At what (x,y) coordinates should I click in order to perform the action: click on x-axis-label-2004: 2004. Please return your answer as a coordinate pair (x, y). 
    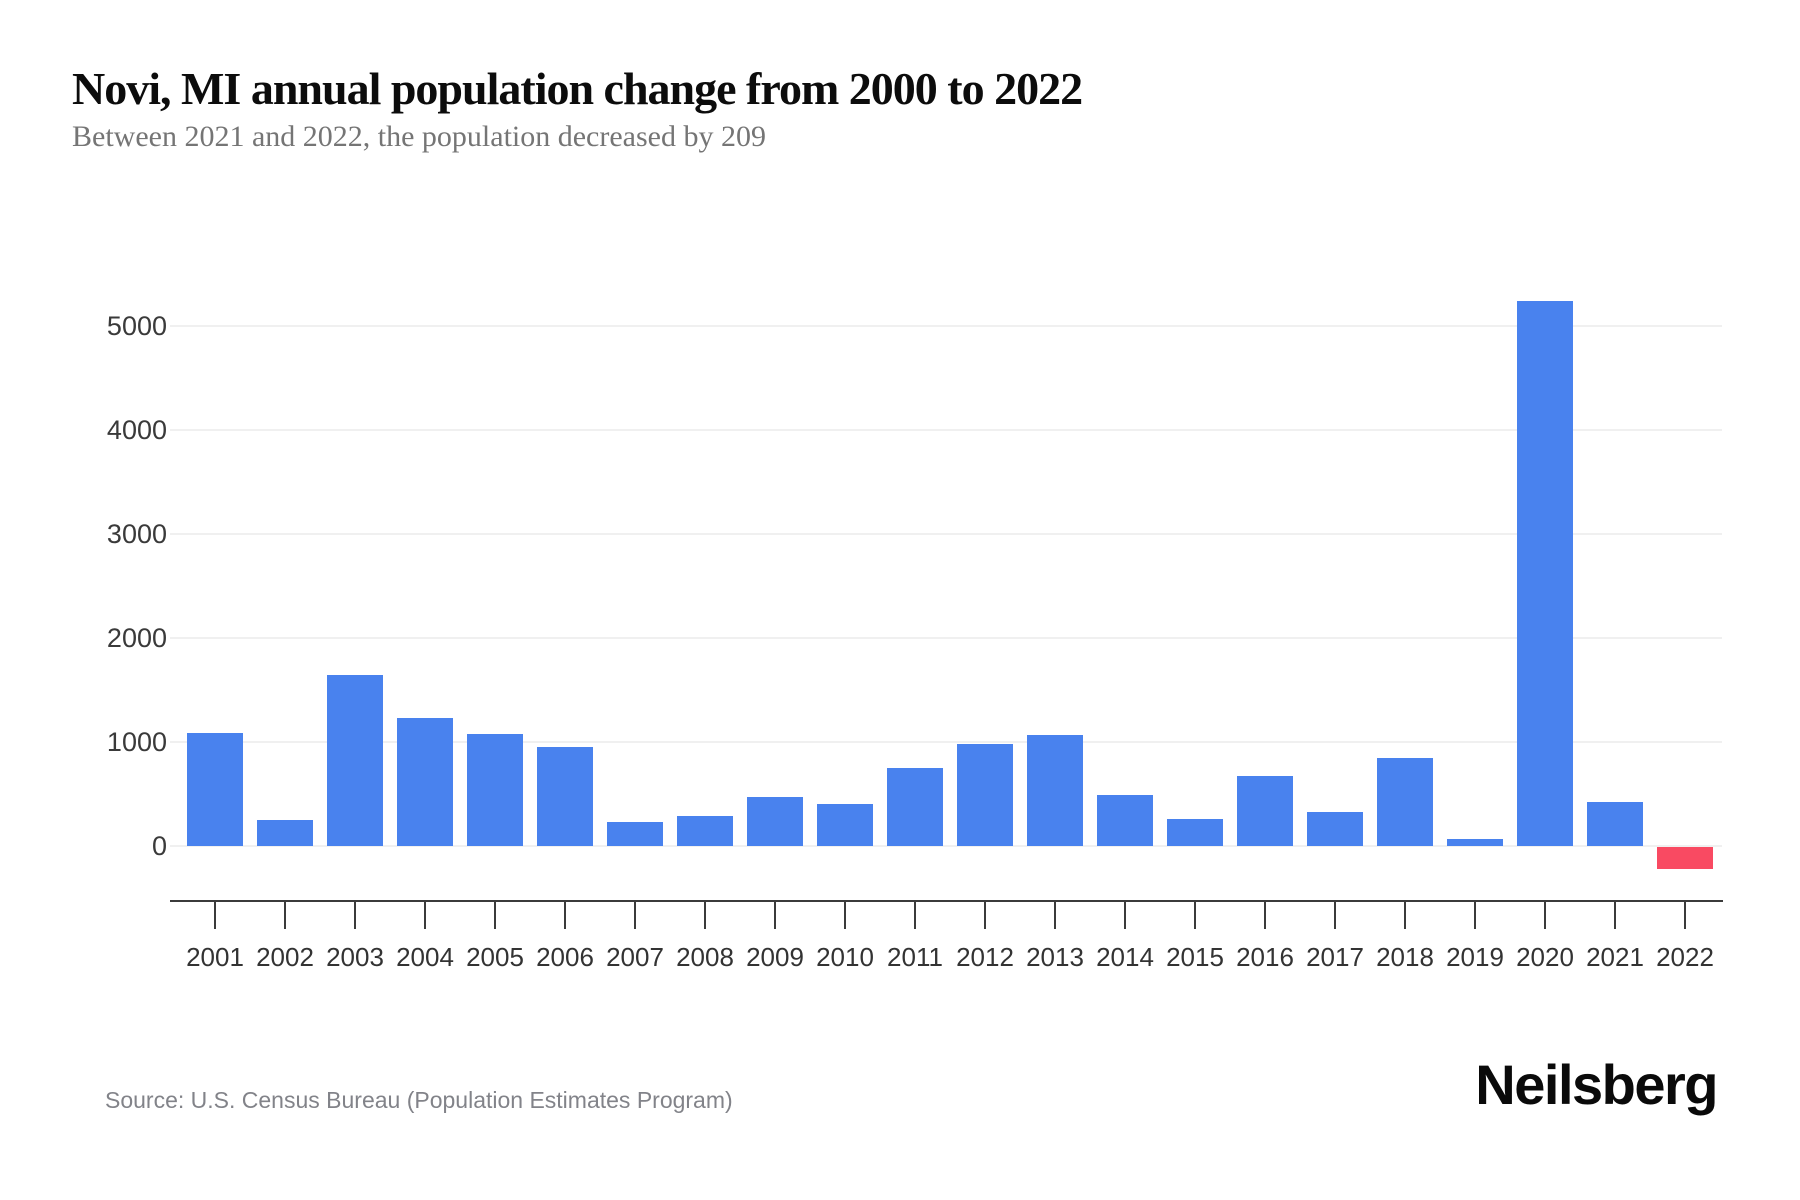
    Looking at the image, I should click on (425, 957).